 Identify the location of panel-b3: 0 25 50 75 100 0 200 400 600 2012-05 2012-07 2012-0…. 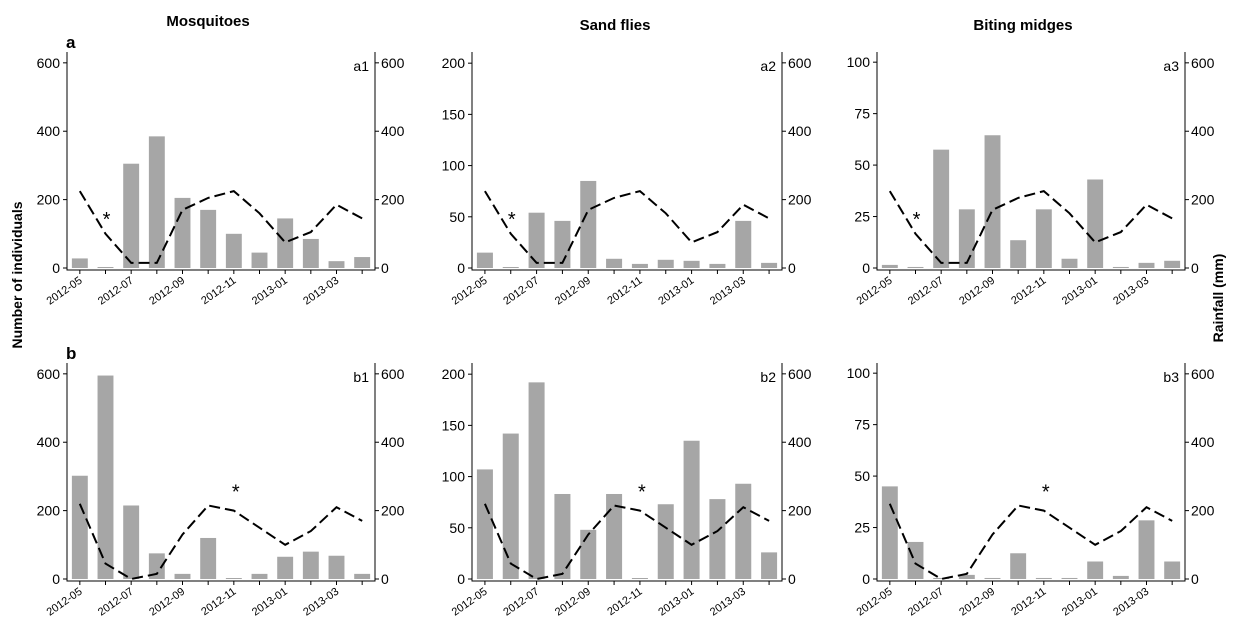
(1031, 491).